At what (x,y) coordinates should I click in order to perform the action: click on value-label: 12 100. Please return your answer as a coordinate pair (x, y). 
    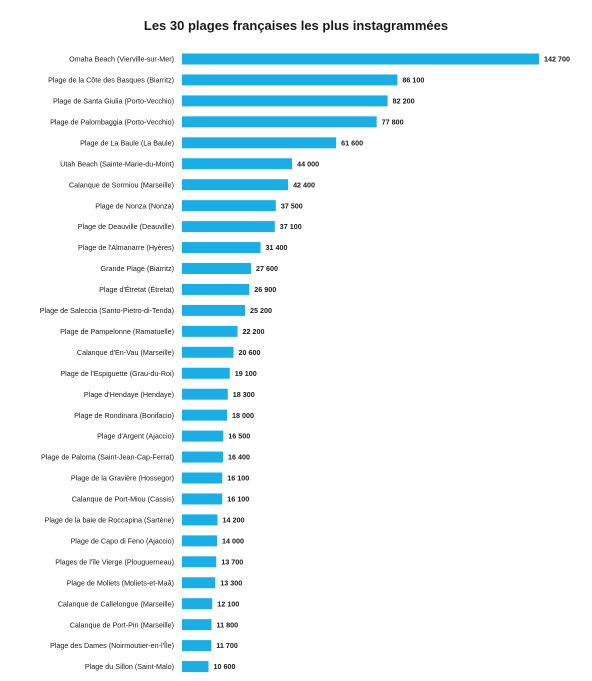
    Looking at the image, I should click on (228, 603).